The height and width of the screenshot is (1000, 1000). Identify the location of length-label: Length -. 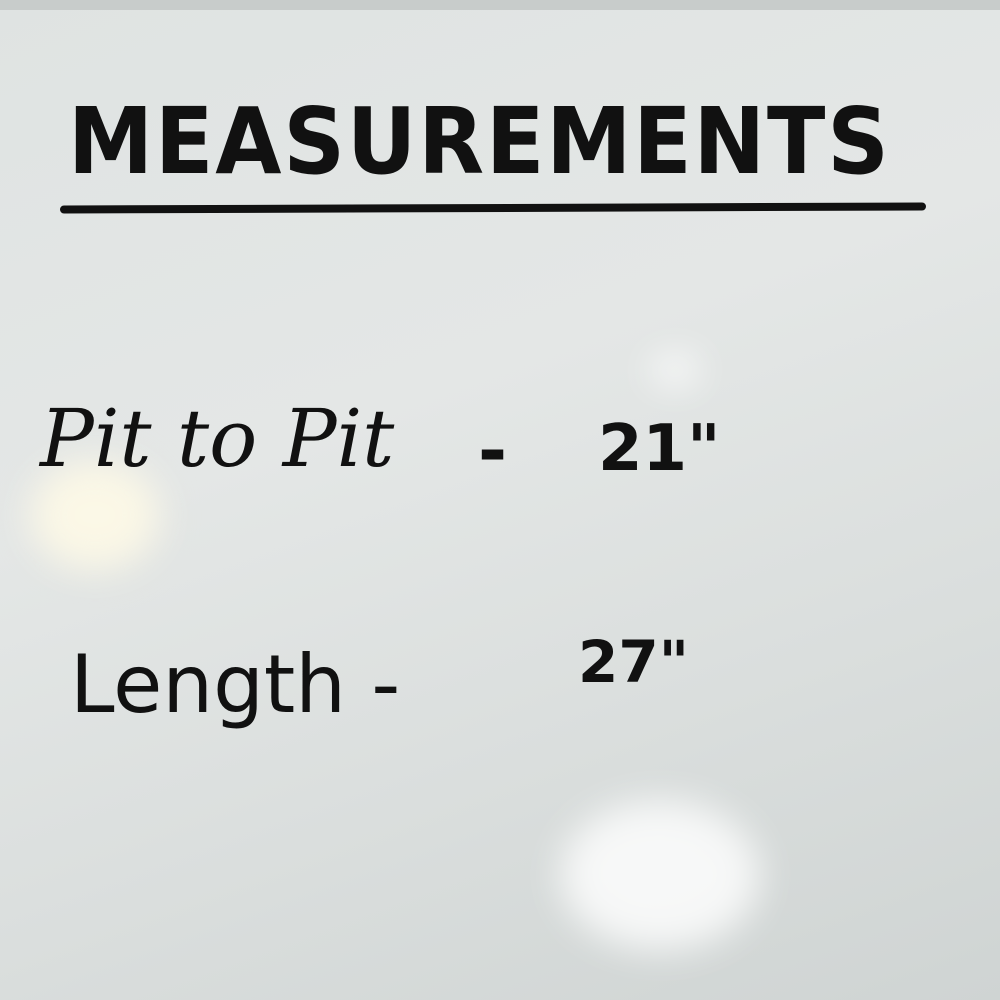
(235, 684).